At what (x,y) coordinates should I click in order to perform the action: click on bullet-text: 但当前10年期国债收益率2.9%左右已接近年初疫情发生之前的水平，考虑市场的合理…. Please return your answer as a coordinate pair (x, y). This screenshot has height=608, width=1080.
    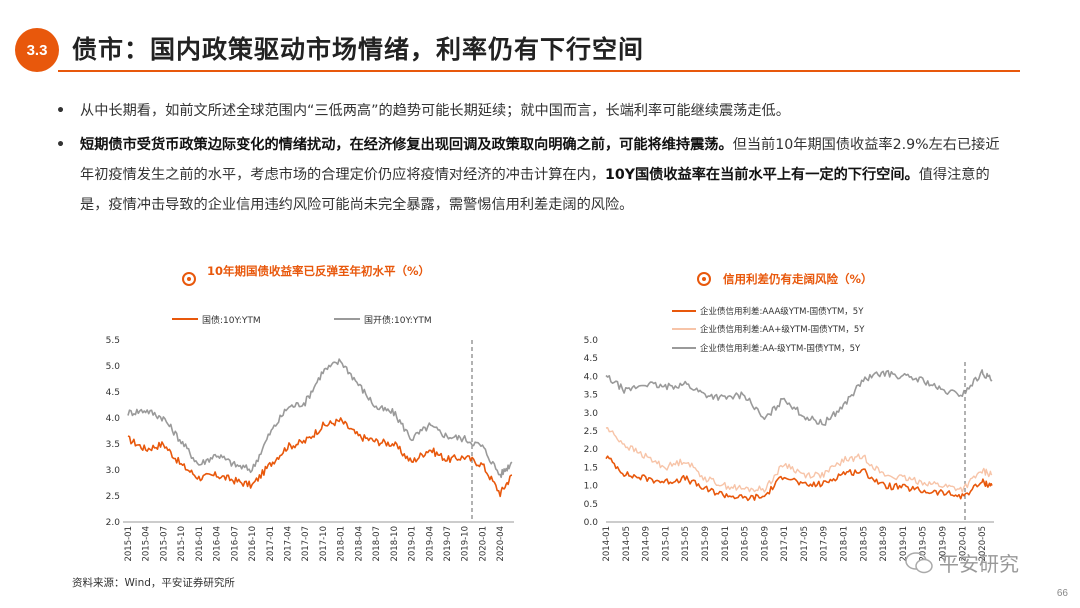
    Looking at the image, I should click on (540, 160).